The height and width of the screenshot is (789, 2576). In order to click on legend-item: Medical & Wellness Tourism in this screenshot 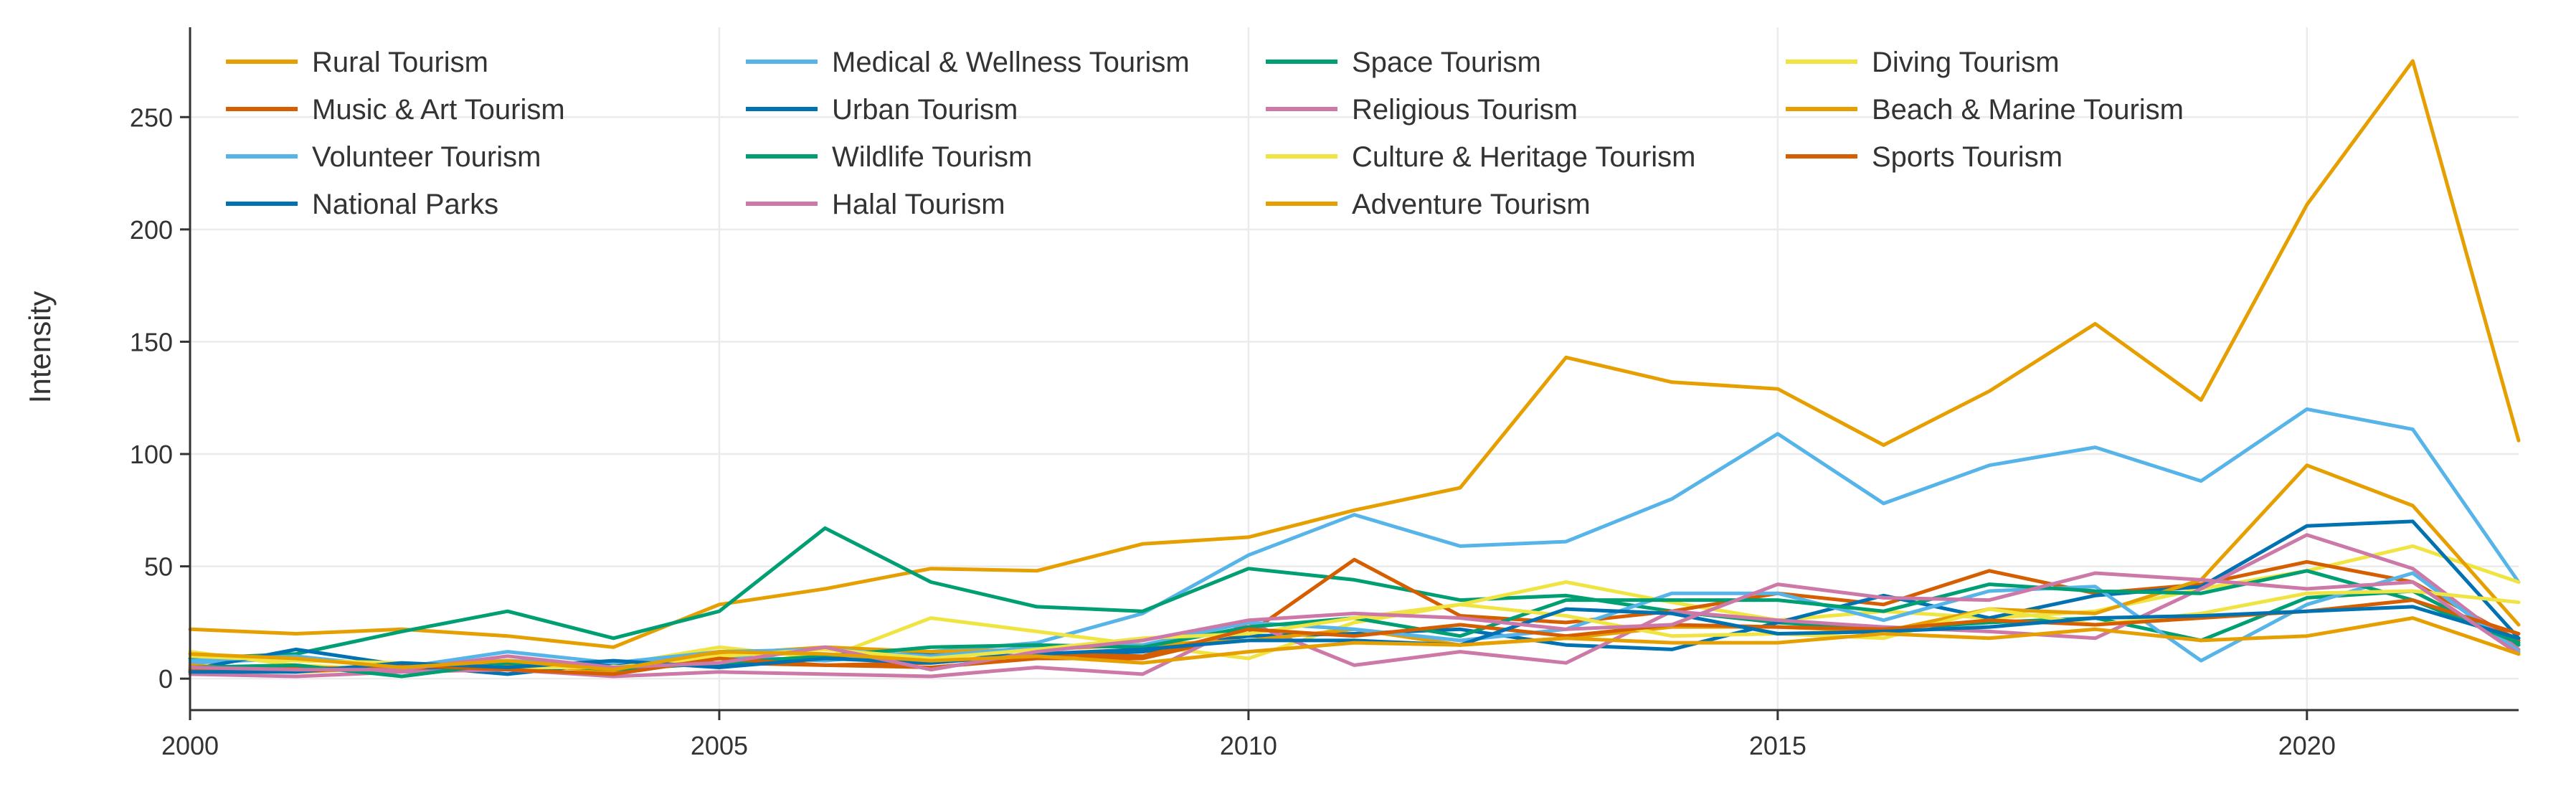, I will do `click(968, 62)`.